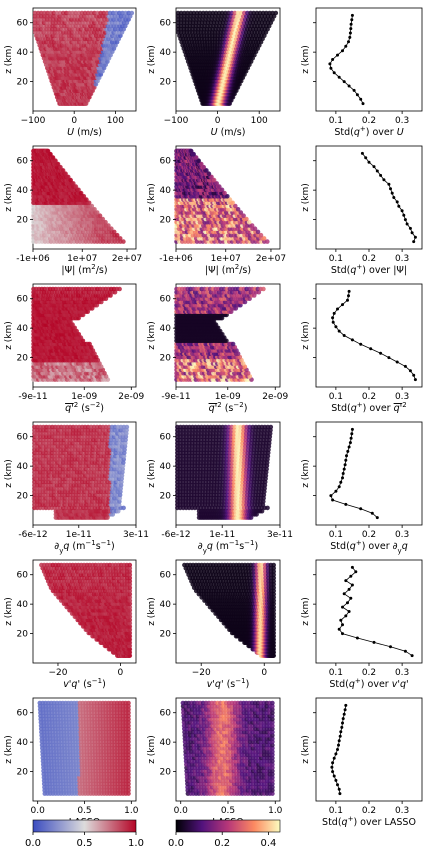 The height and width of the screenshot is (850, 429). I want to click on x-tick-label: -9e-11, so click(32, 397).